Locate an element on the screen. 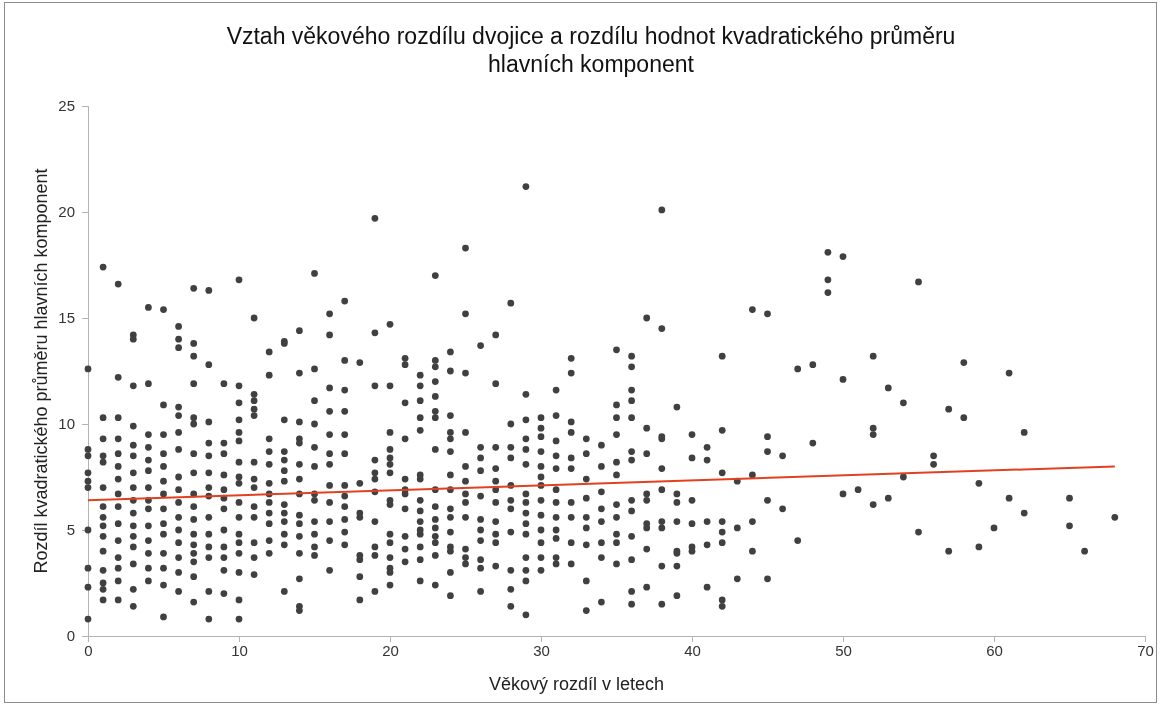 The image size is (1161, 705). x-axis-title: Věkový rozdíl v letech is located at coordinates (576, 684).